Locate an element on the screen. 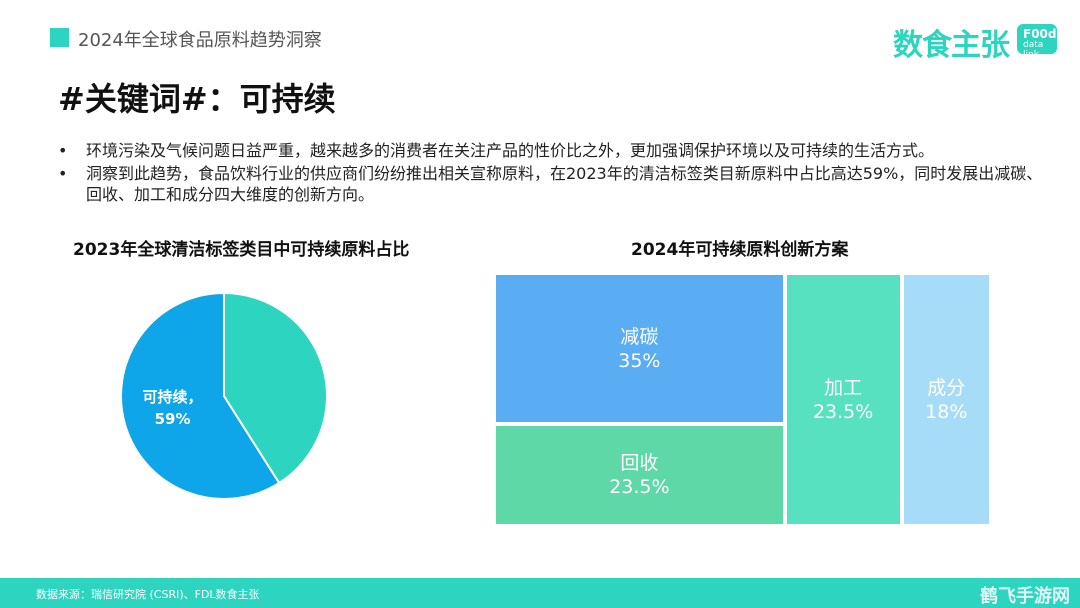  logo-badge-line1: F00d is located at coordinates (1040, 34).